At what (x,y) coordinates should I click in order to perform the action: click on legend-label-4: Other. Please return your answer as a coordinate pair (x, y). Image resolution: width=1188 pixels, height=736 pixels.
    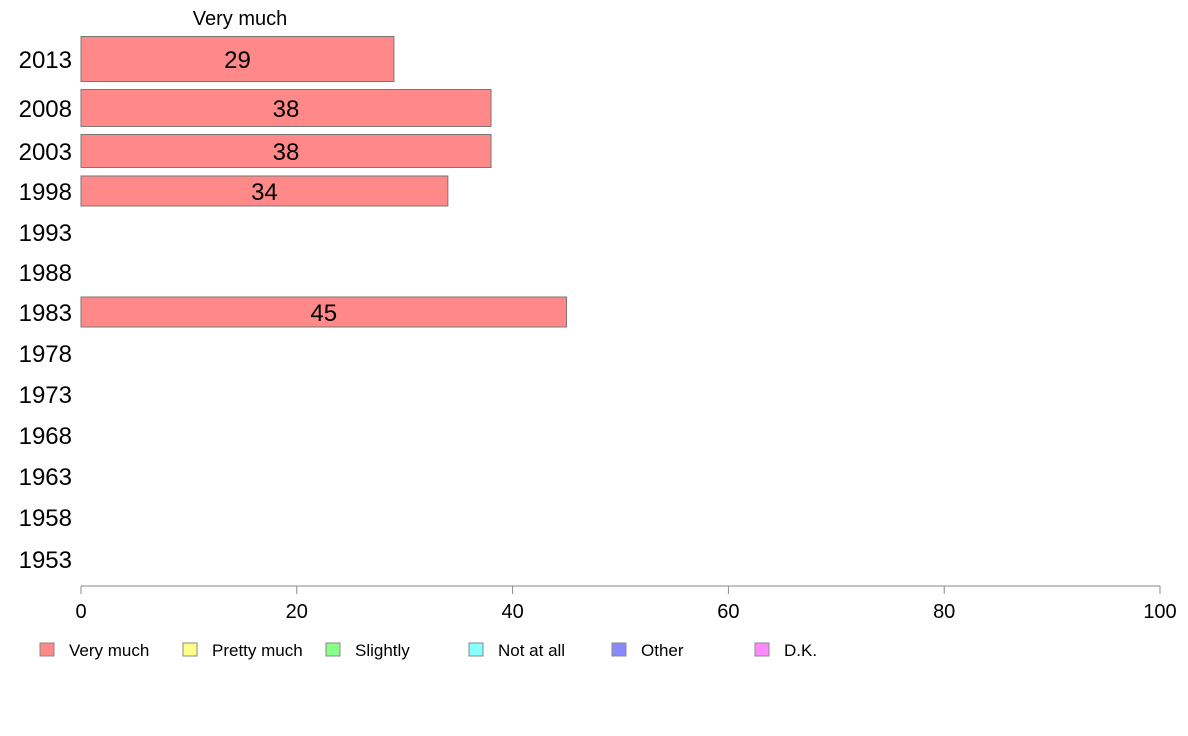
    Looking at the image, I should click on (662, 650).